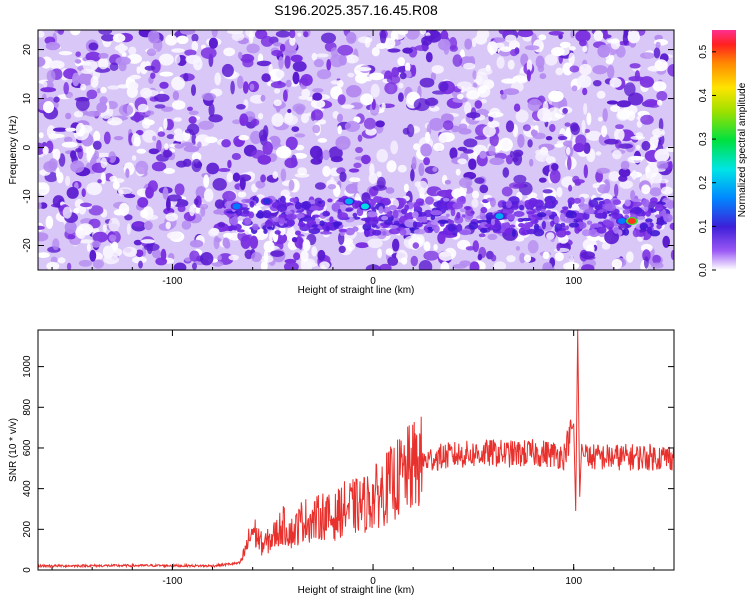  I want to click on chart-title: S196.2025.357.16.45.R08, so click(356, 10).